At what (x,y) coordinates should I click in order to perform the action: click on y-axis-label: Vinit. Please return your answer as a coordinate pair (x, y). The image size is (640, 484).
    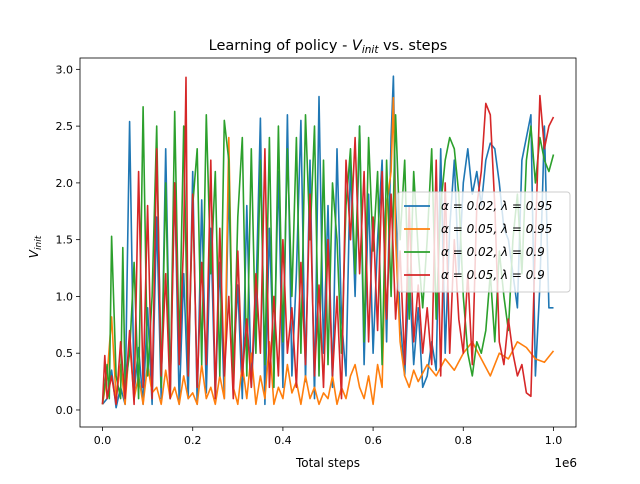
    Looking at the image, I should click on (35, 246).